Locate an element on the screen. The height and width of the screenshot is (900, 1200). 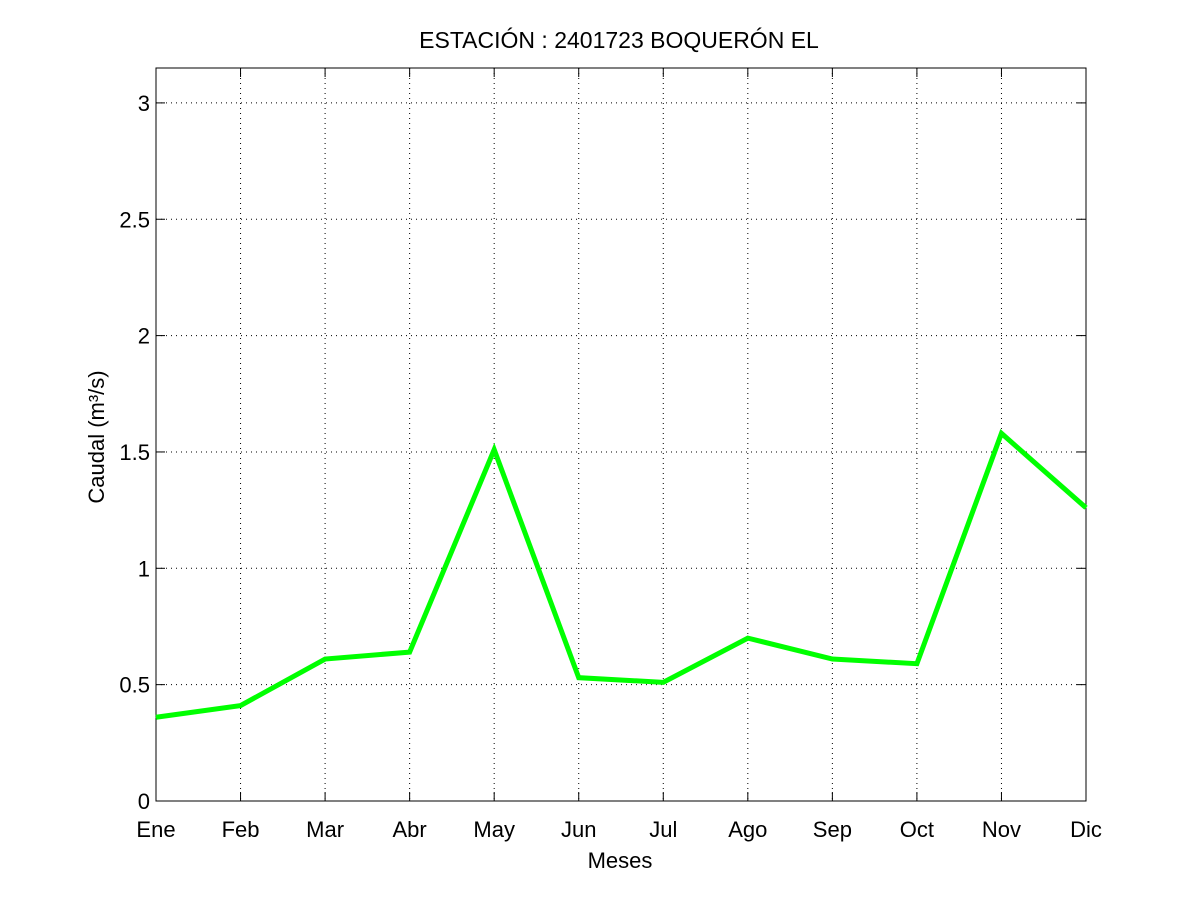
y-tick-label: 2.5 is located at coordinates (134, 219).